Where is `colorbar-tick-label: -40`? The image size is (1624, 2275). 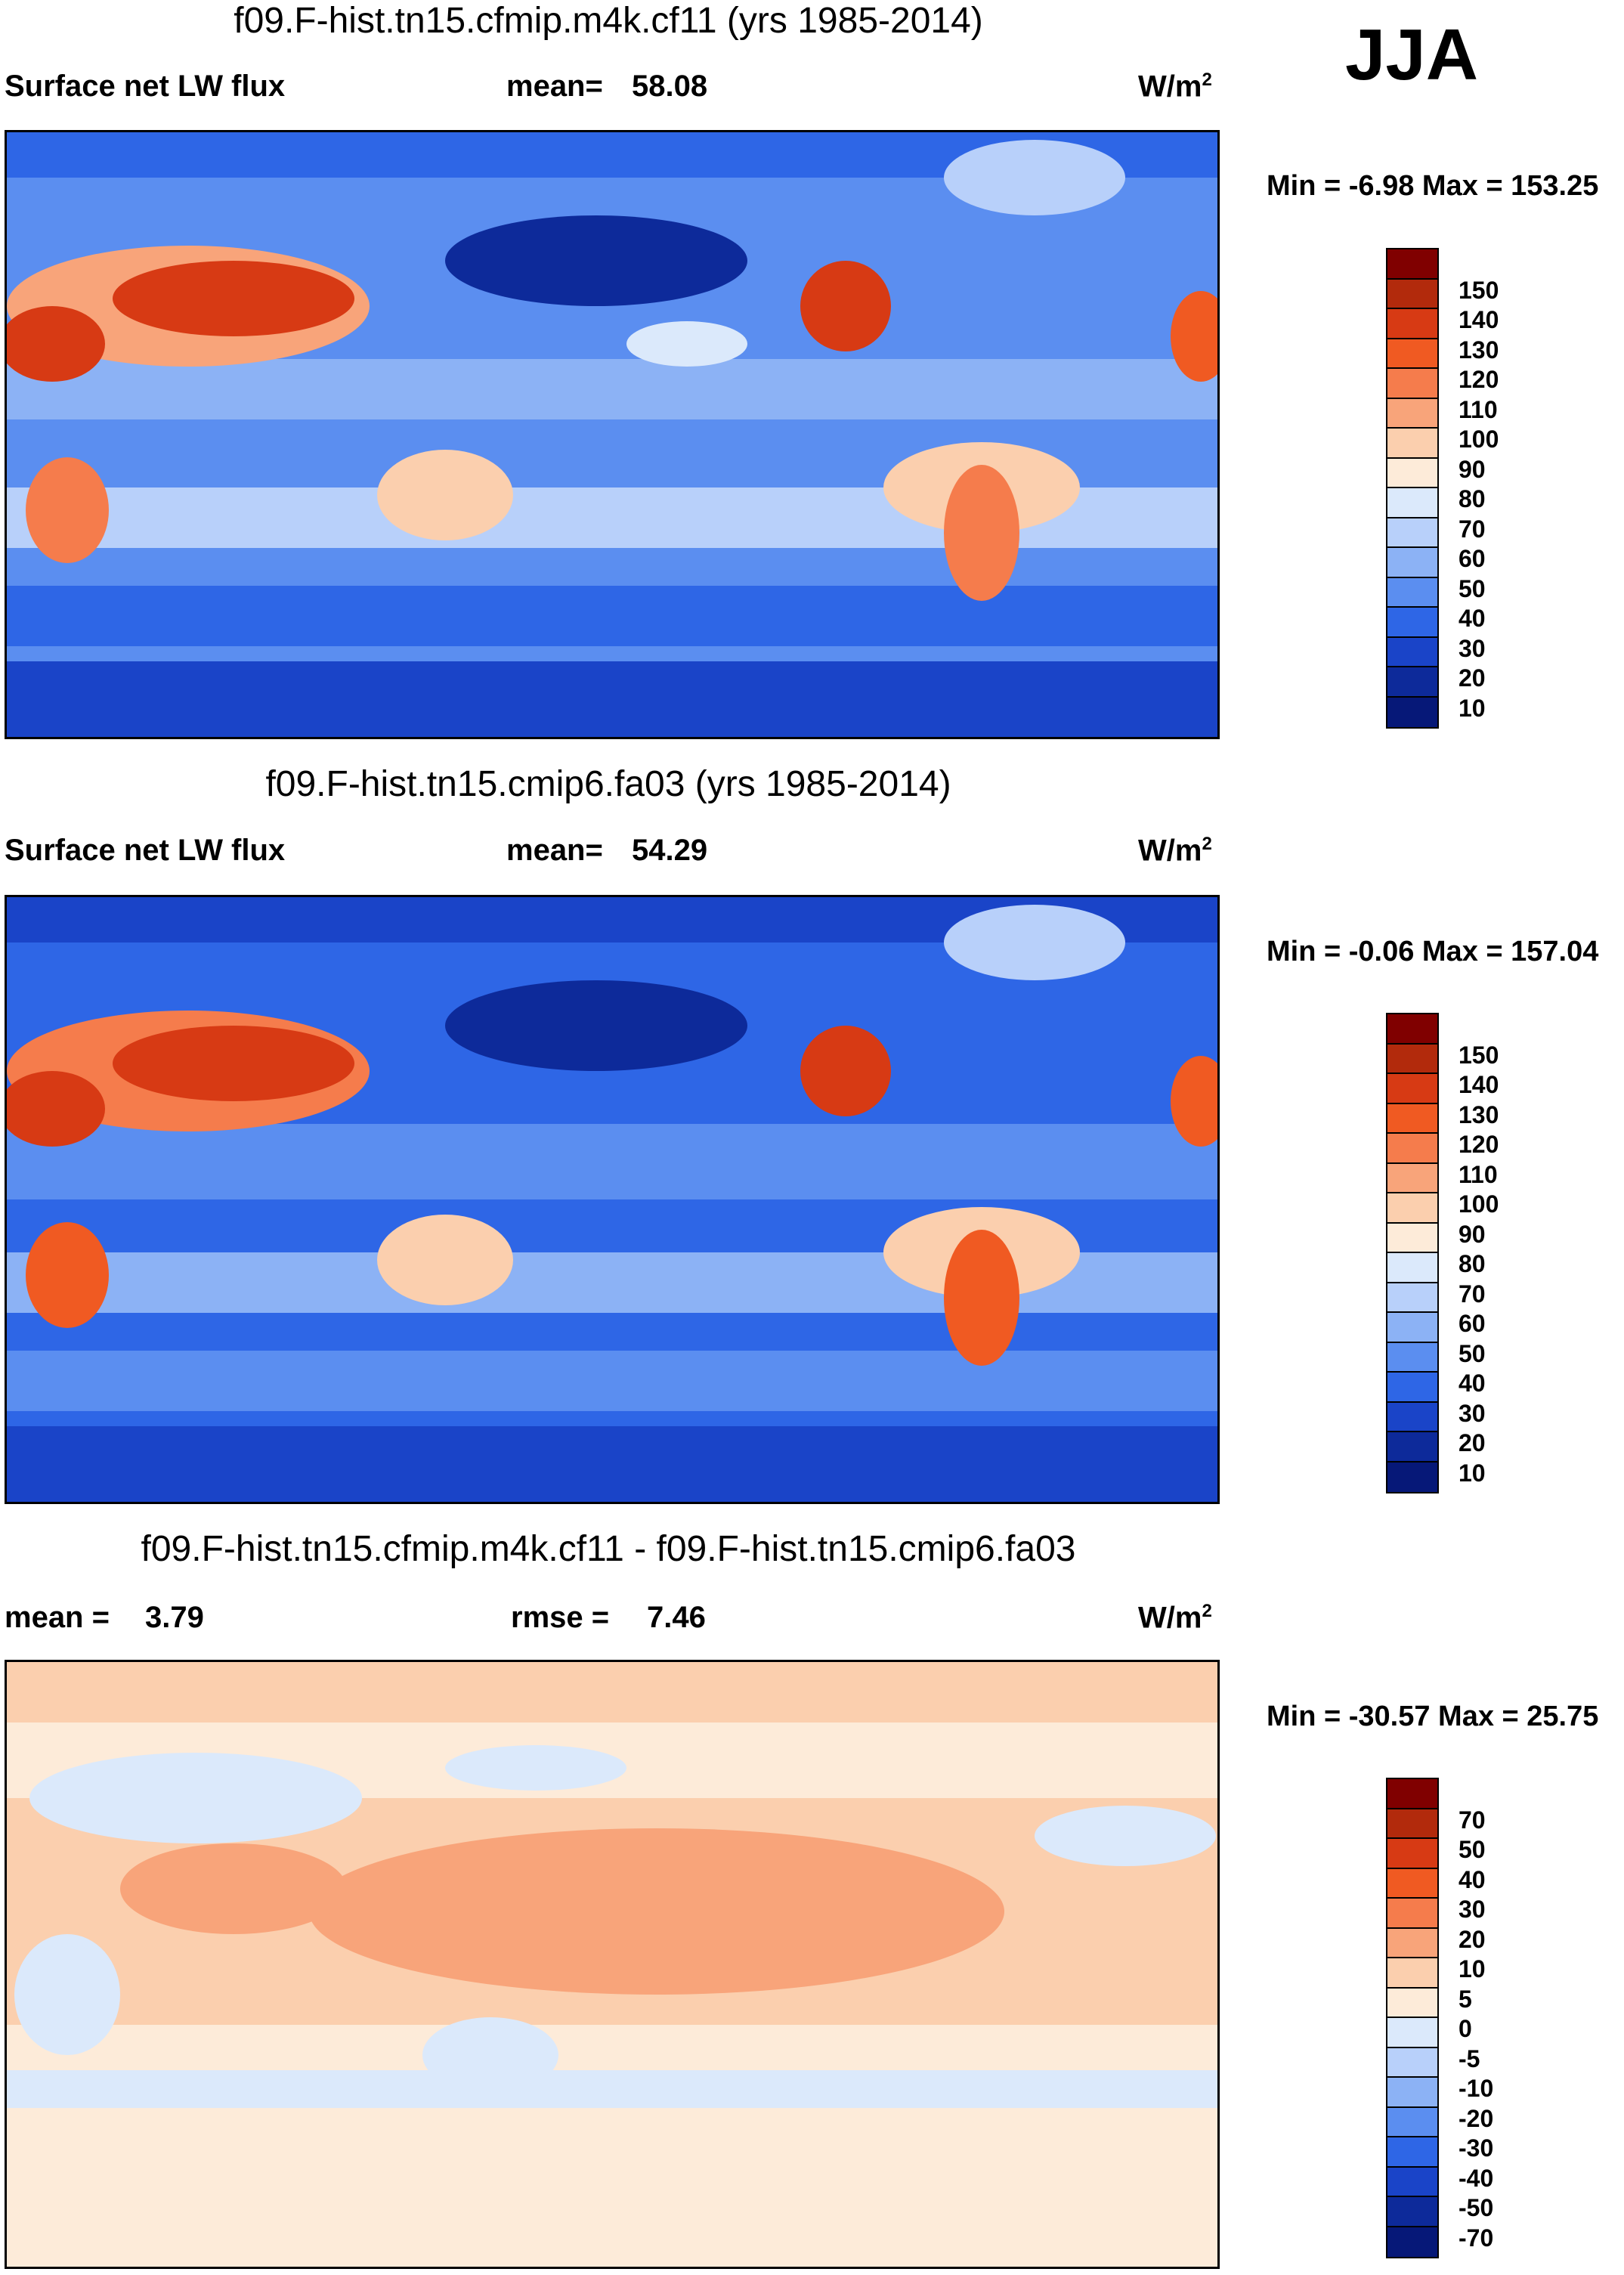
colorbar-tick-label: -40 is located at coordinates (1476, 2178).